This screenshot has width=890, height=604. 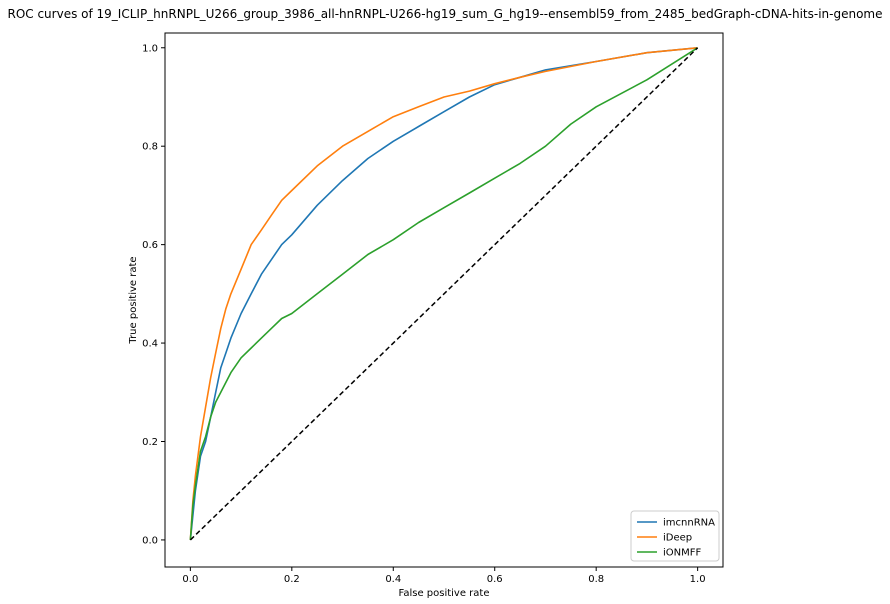 I want to click on x-tick-label: 0.6, so click(x=495, y=579).